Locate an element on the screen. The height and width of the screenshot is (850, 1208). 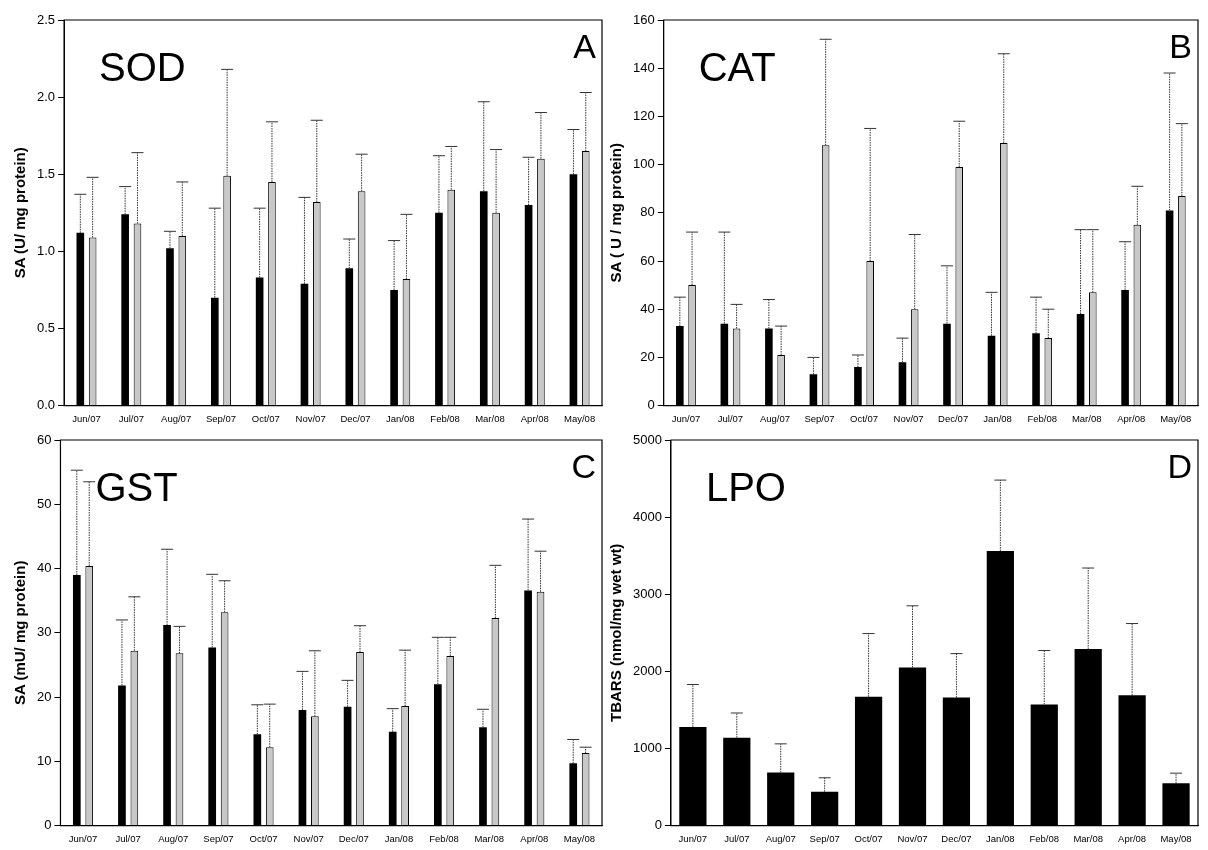
y-tick-label: 30 is located at coordinates (44, 632).